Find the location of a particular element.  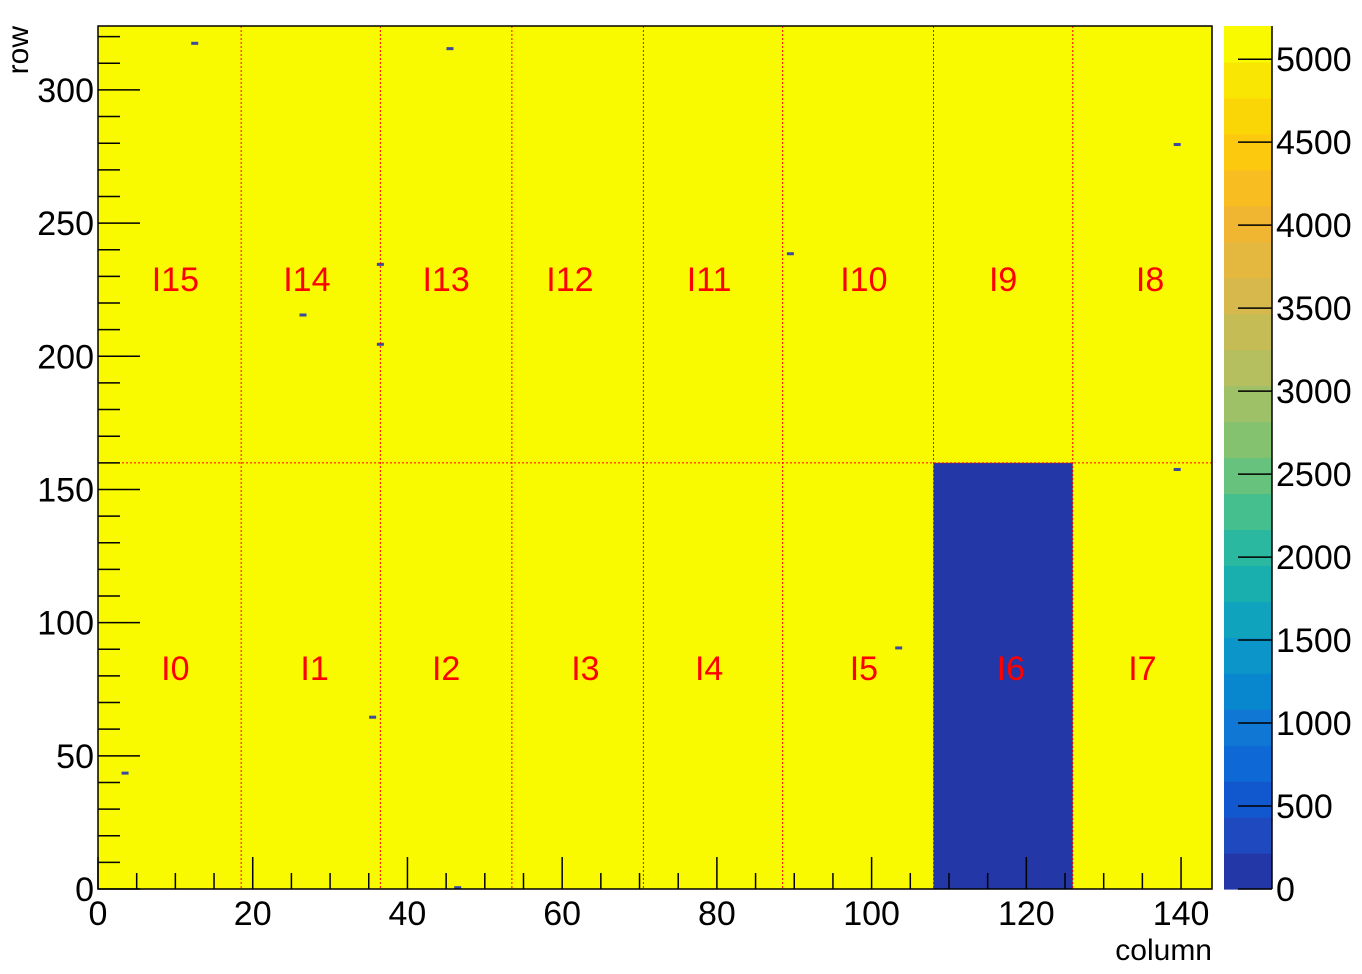

colorbar-tick-label-0: 0 is located at coordinates (1285, 890).